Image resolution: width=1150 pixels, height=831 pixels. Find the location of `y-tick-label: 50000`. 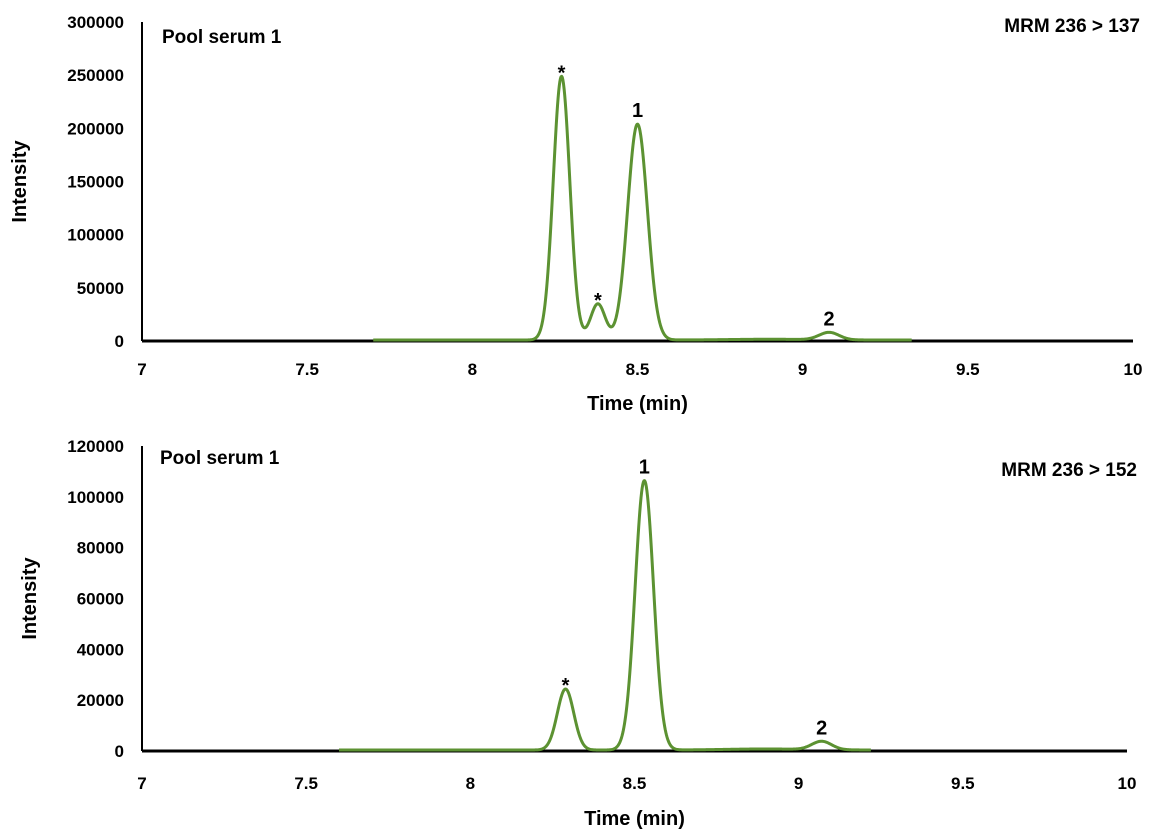

y-tick-label: 50000 is located at coordinates (100, 288).